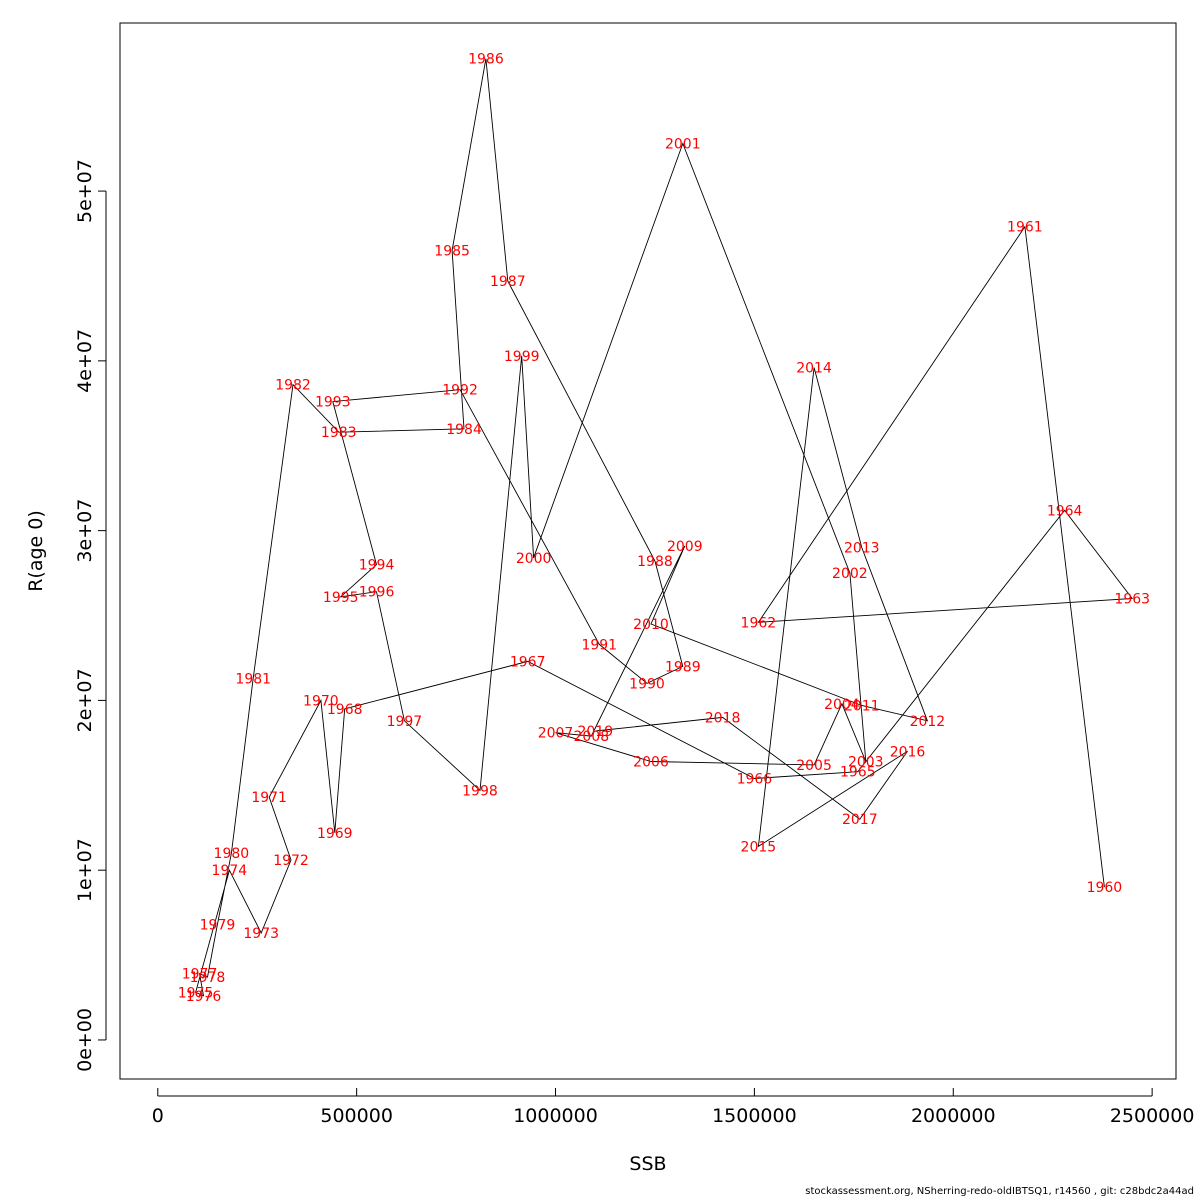 This screenshot has width=1200, height=1200. Describe the element at coordinates (862, 549) in the screenshot. I see `year-label: 2013` at that location.